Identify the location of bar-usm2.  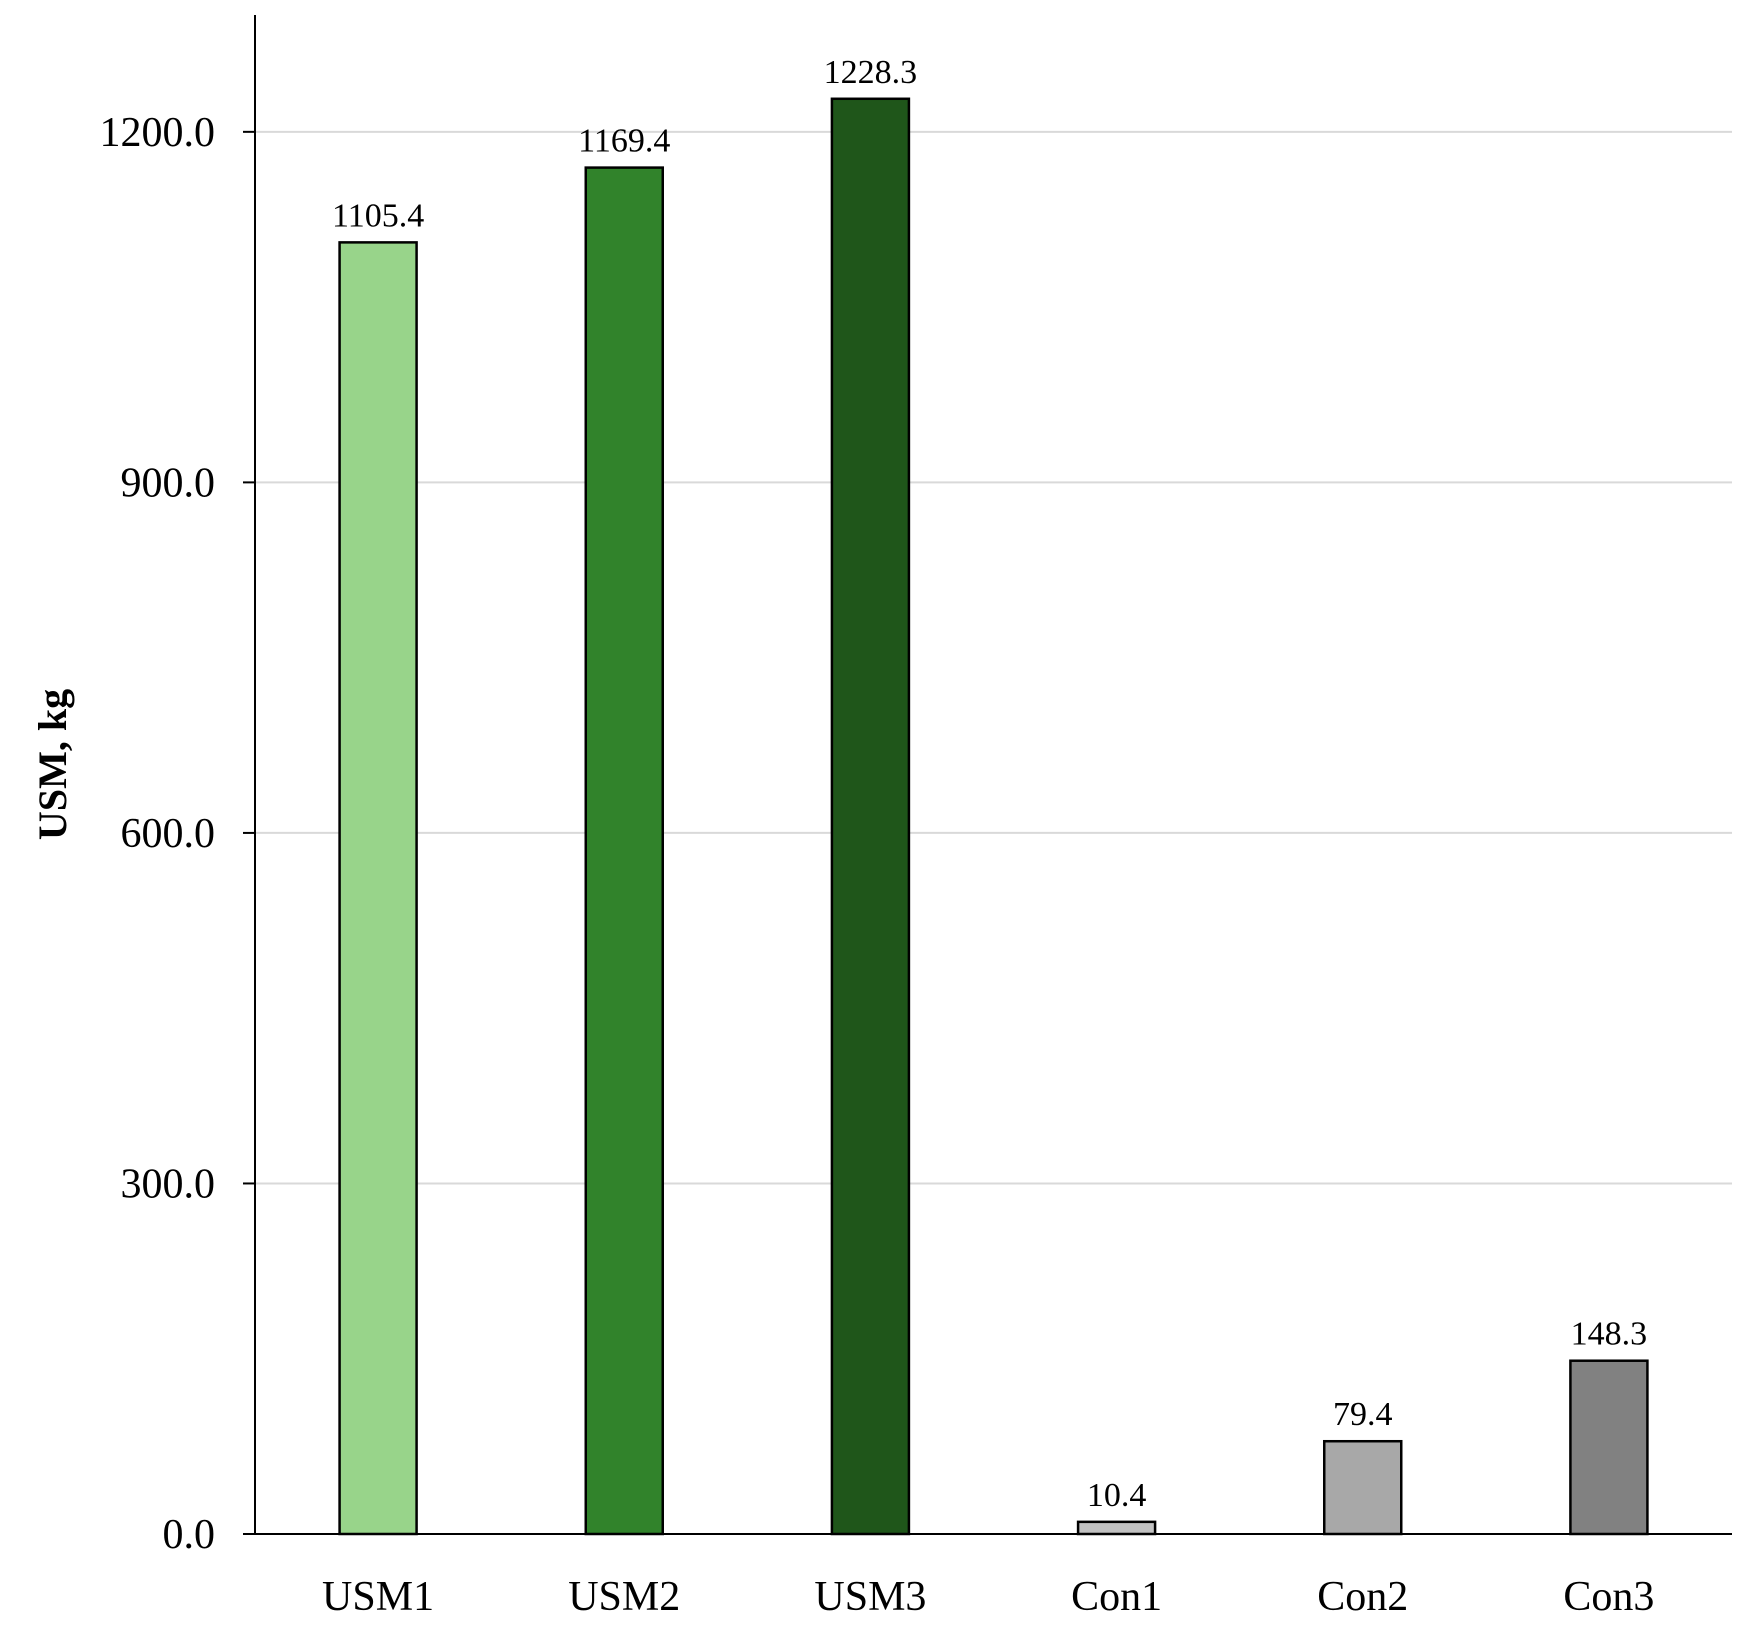
(624, 851).